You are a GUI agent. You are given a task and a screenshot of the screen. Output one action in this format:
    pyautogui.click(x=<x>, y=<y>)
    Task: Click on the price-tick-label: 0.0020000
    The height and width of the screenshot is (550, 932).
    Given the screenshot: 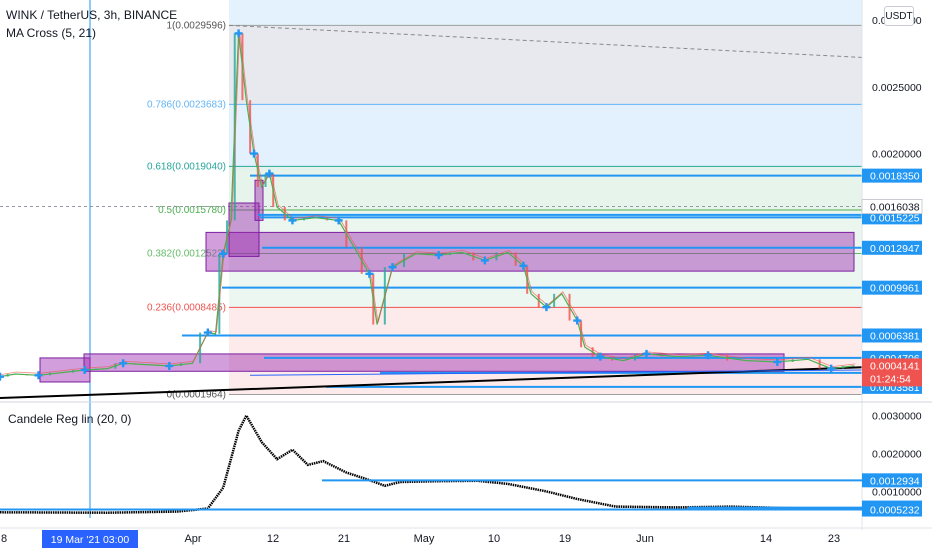 What is the action you would take?
    pyautogui.click(x=897, y=155)
    